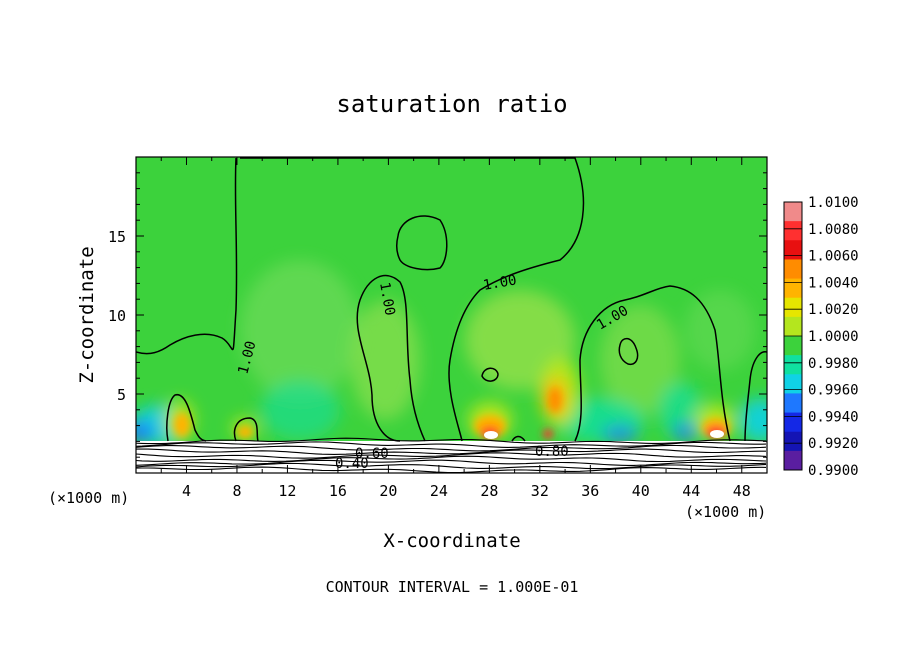 The width and height of the screenshot is (904, 654). What do you see at coordinates (833, 444) in the screenshot?
I see `colorbar-label: 0.9920` at bounding box center [833, 444].